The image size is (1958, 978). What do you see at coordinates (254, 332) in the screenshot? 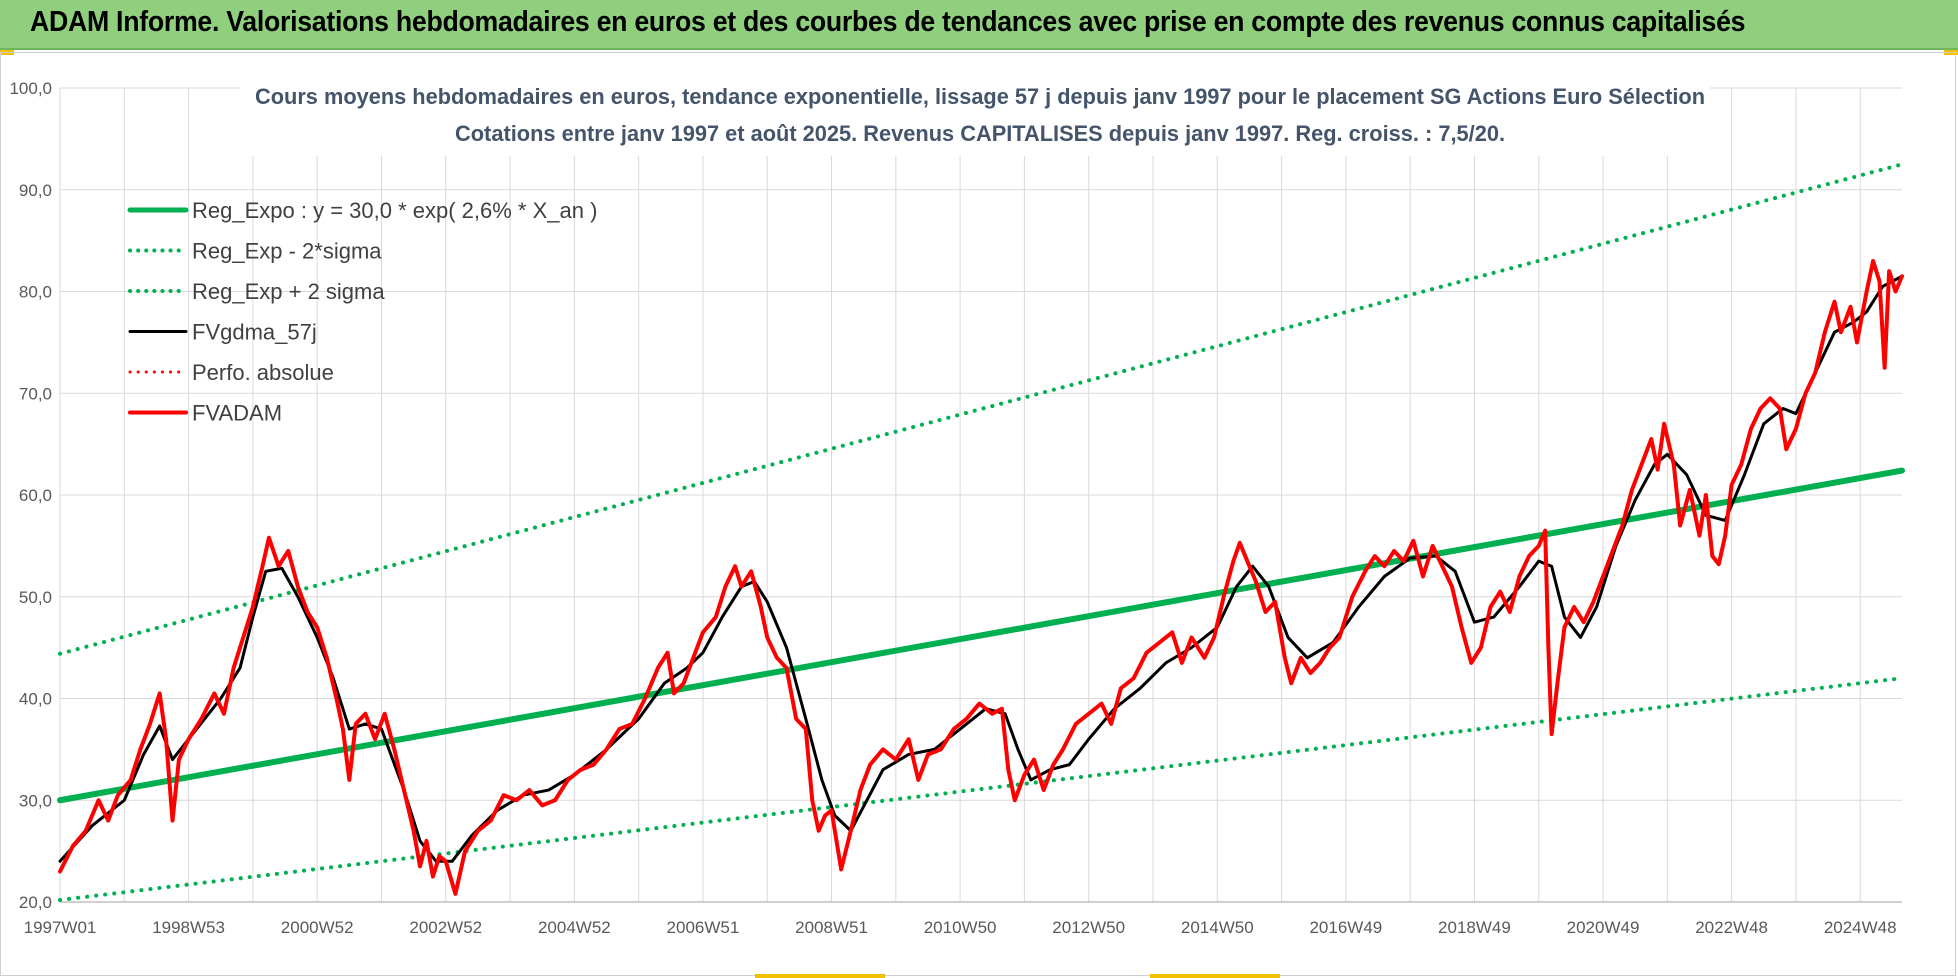
I see `legend-label-3: FVgdma_57j` at bounding box center [254, 332].